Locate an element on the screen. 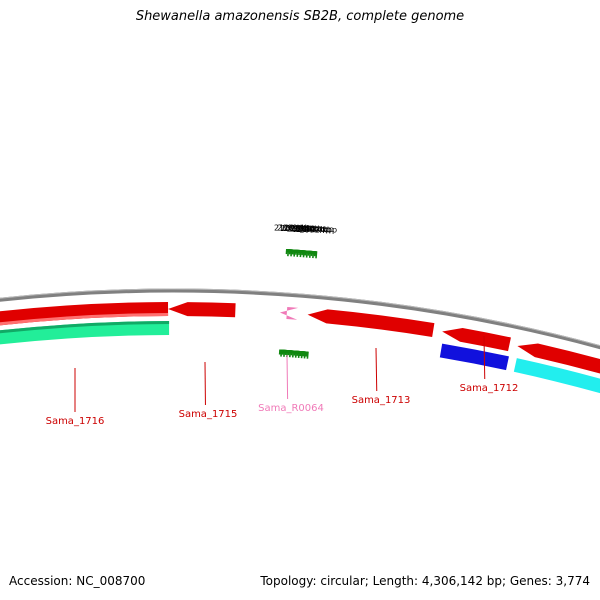  gene-label: Sama_1716 is located at coordinates (75, 421).